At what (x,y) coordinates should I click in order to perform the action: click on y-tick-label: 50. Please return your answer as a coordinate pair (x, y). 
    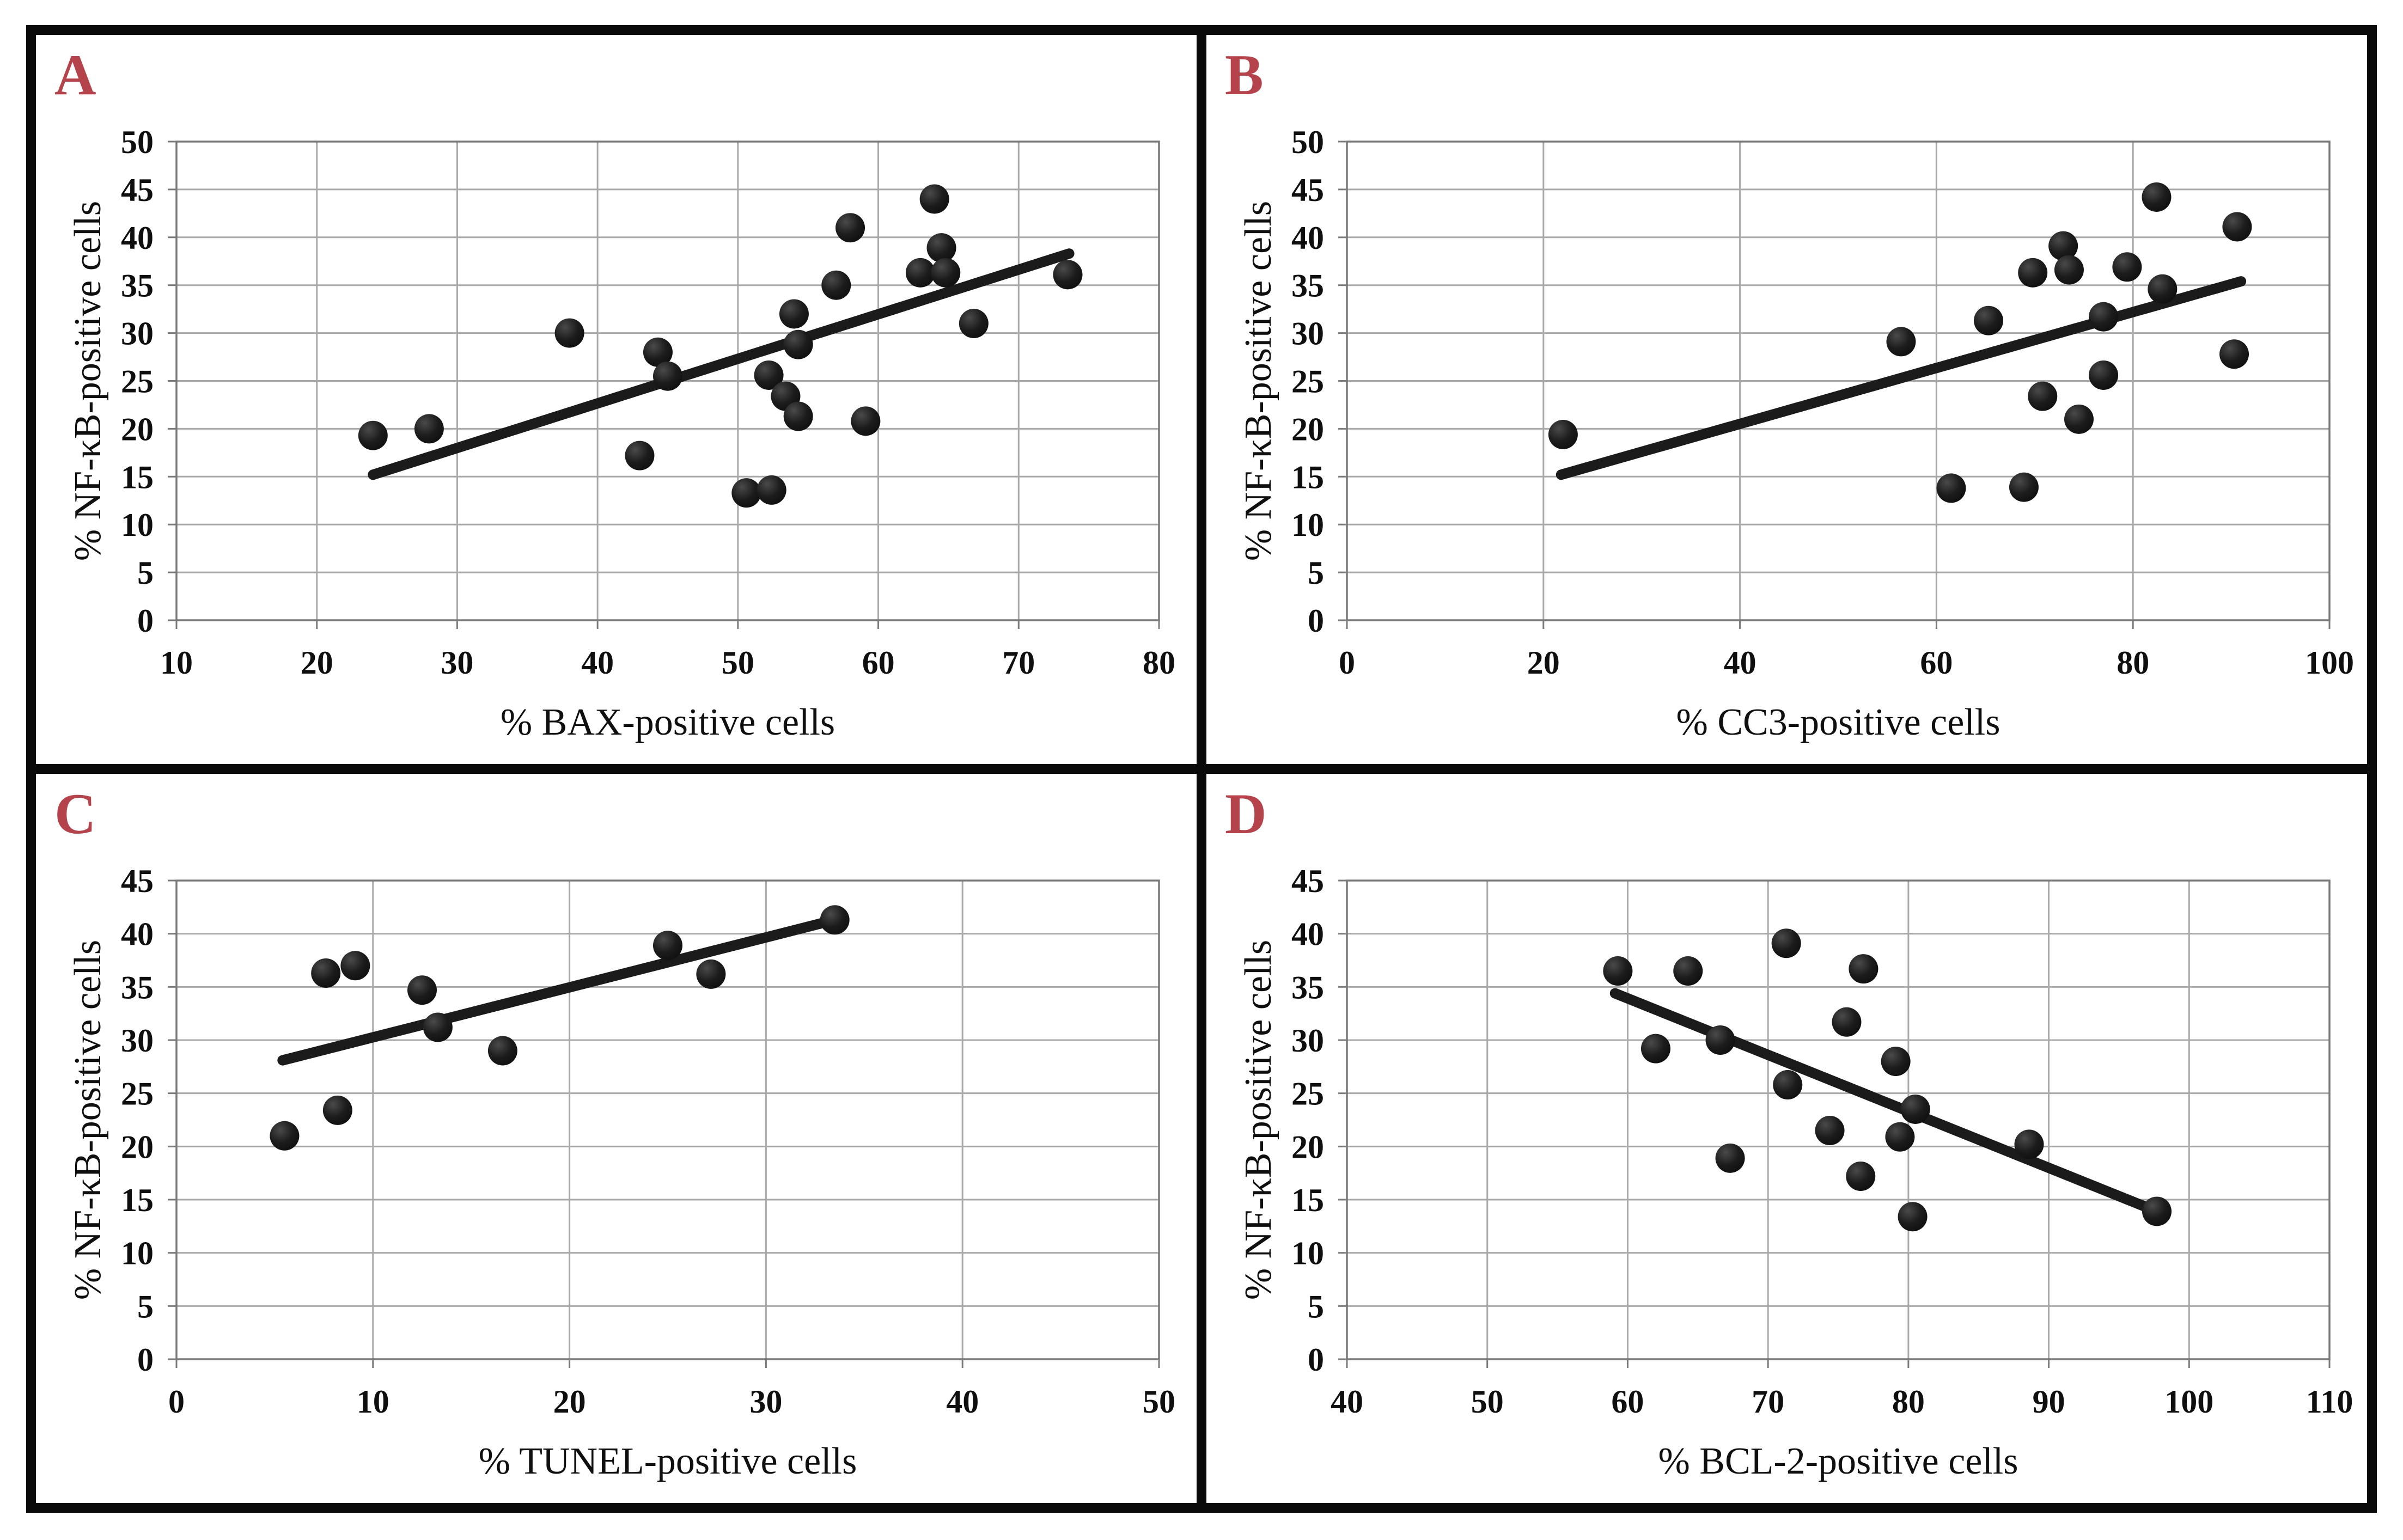
    Looking at the image, I should click on (1307, 142).